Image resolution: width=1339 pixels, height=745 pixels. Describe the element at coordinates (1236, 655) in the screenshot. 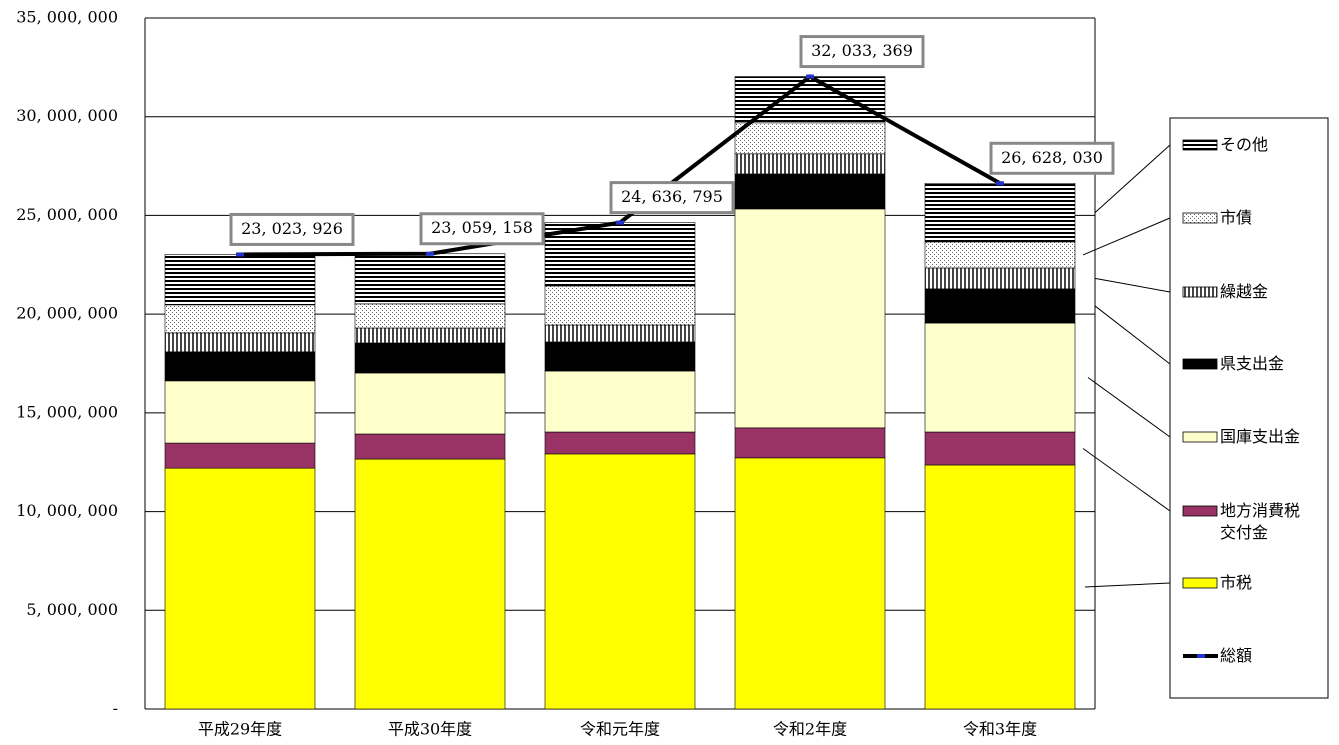

I see `legend-label: 総額` at that location.